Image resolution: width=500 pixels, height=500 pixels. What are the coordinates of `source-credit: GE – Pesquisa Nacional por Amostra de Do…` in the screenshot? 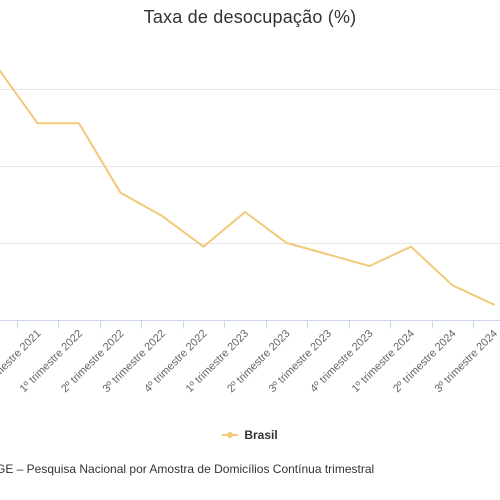 It's located at (187, 469).